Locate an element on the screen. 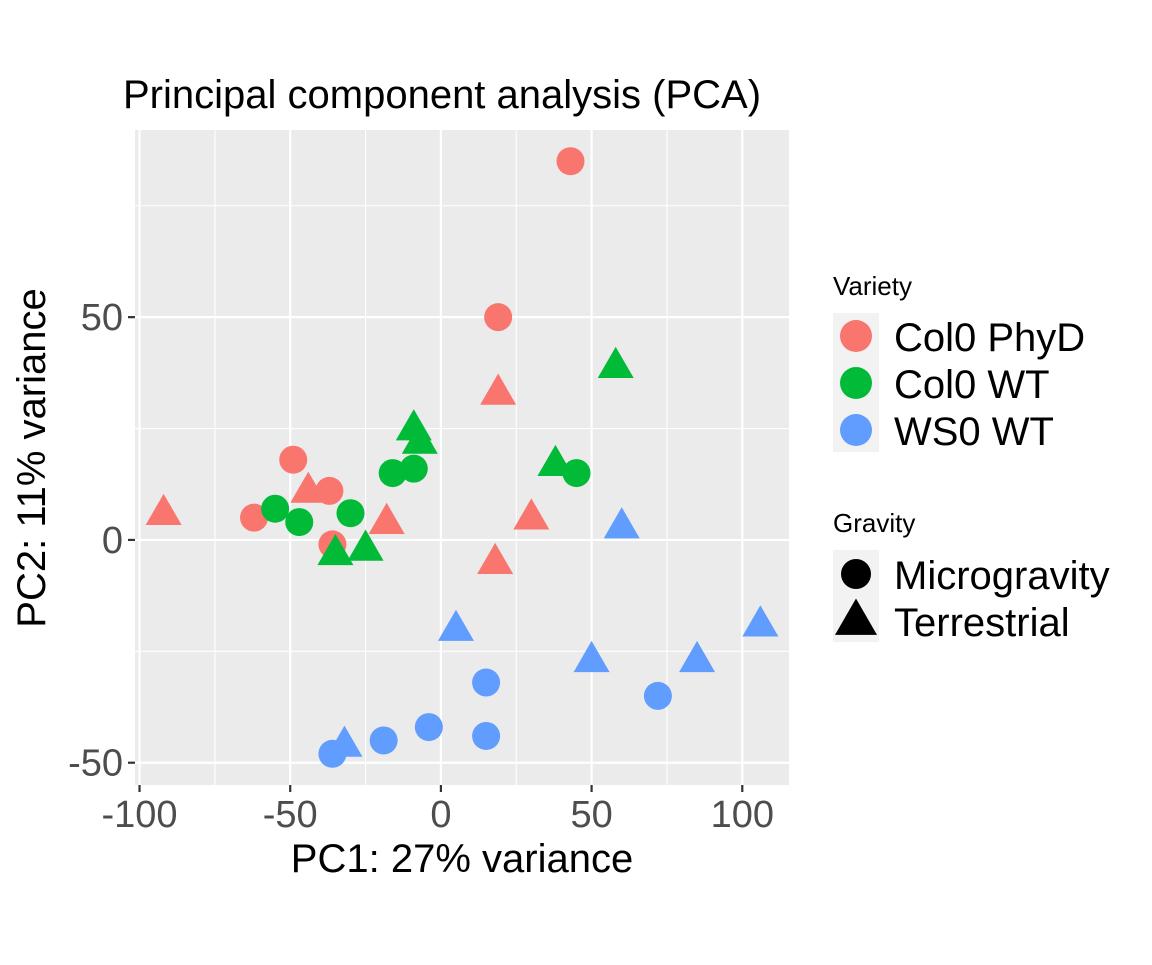  legend-key-ws0-wt is located at coordinates (856, 430).